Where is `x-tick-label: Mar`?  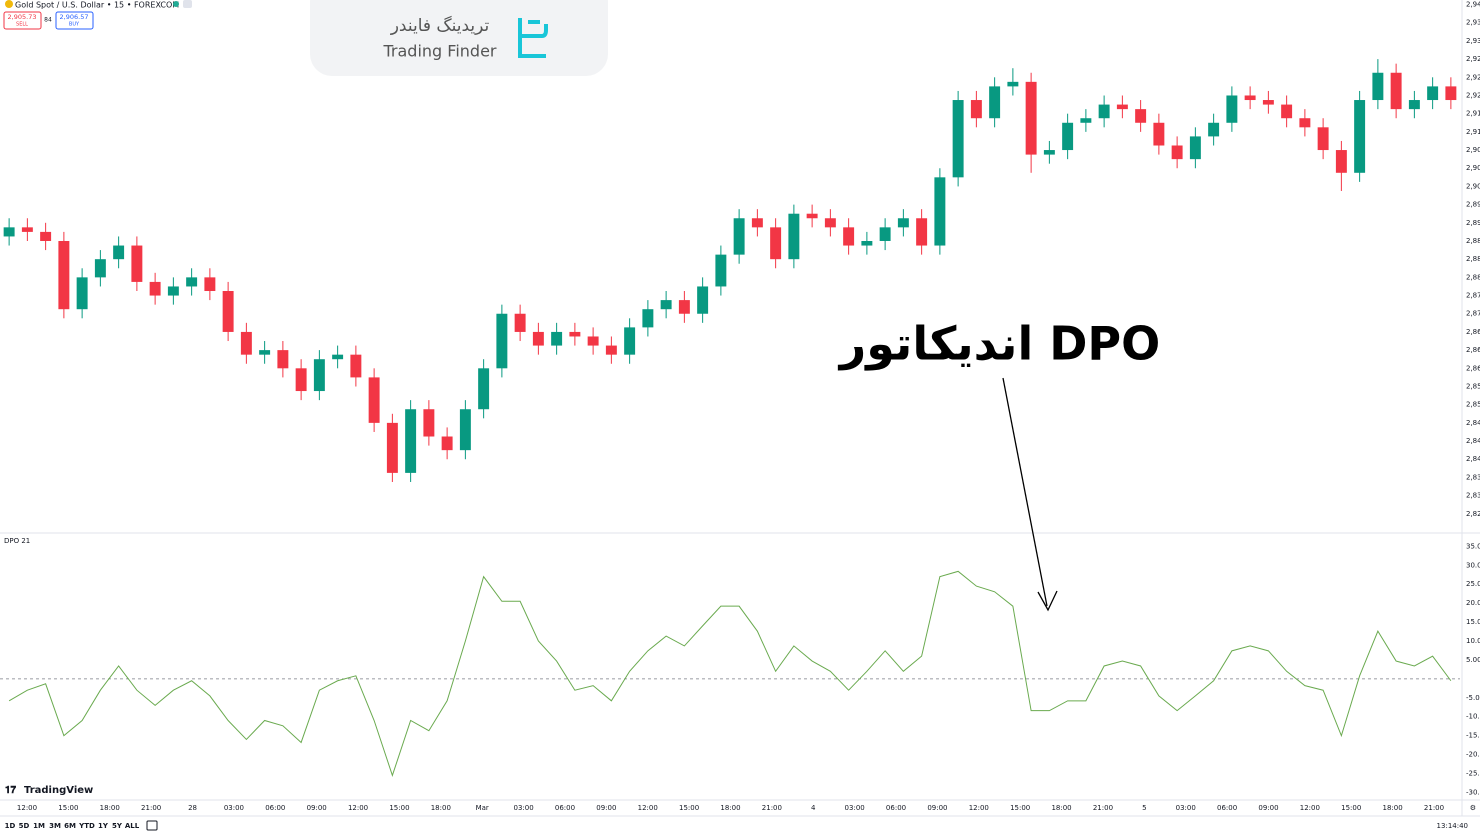
x-tick-label: Mar is located at coordinates (482, 808).